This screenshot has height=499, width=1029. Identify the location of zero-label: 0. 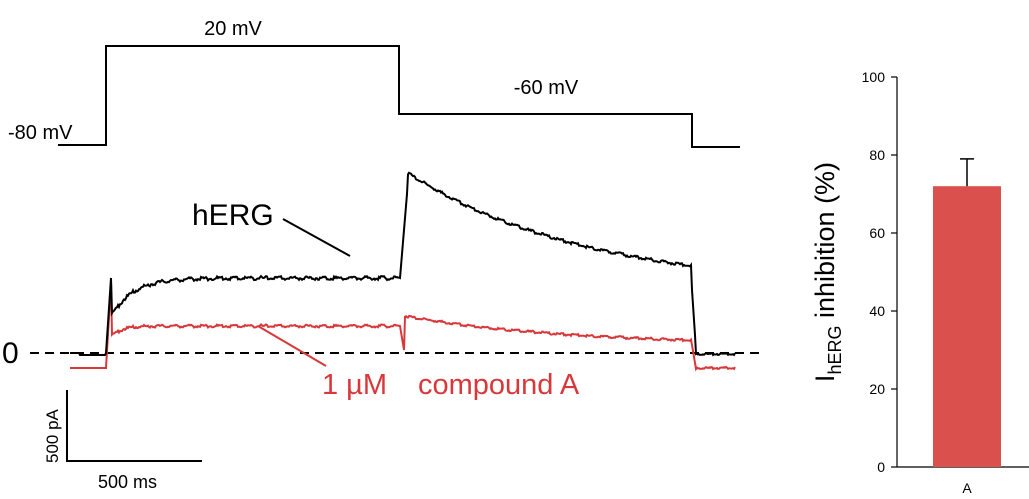
(10, 353).